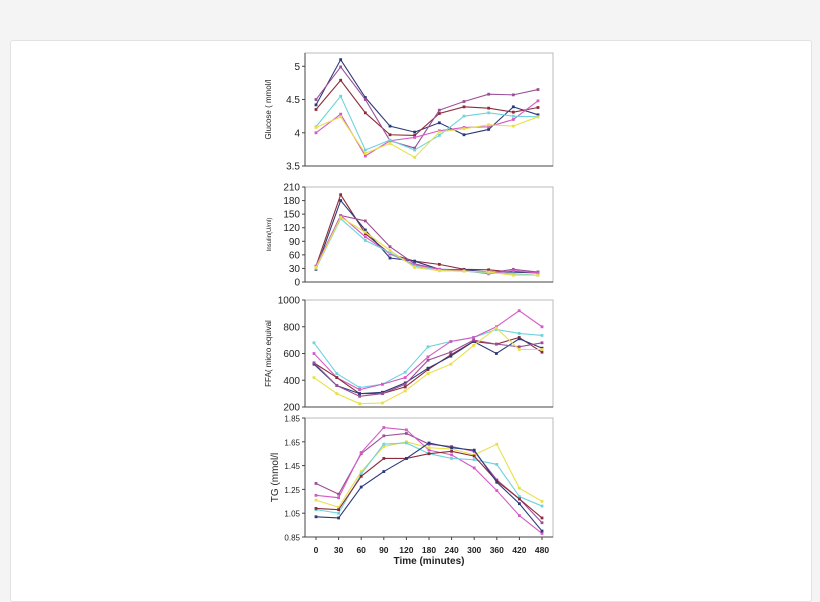  Describe the element at coordinates (293, 100) in the screenshot. I see `y-tick-label: 4.5` at that location.